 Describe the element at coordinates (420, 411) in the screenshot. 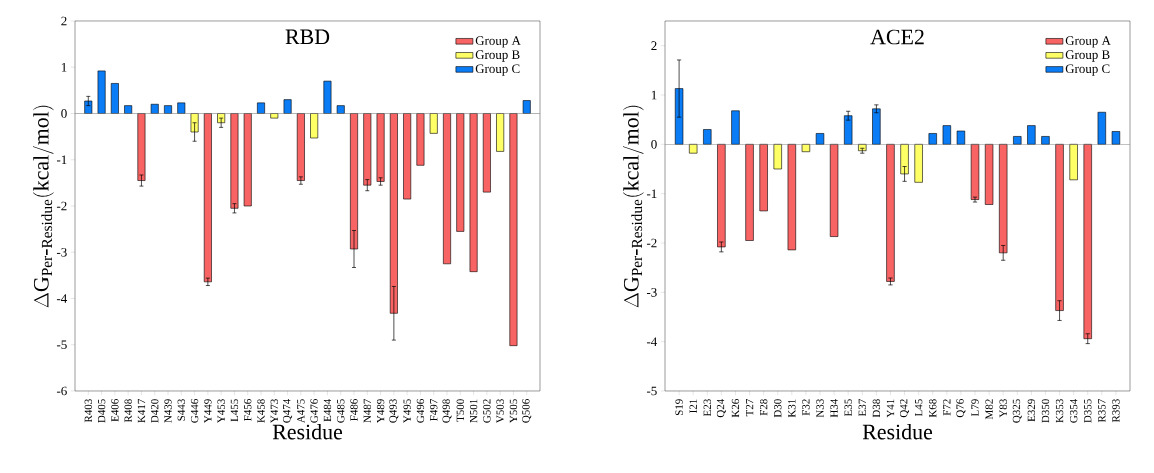

I see `x-tick-label: G496` at that location.